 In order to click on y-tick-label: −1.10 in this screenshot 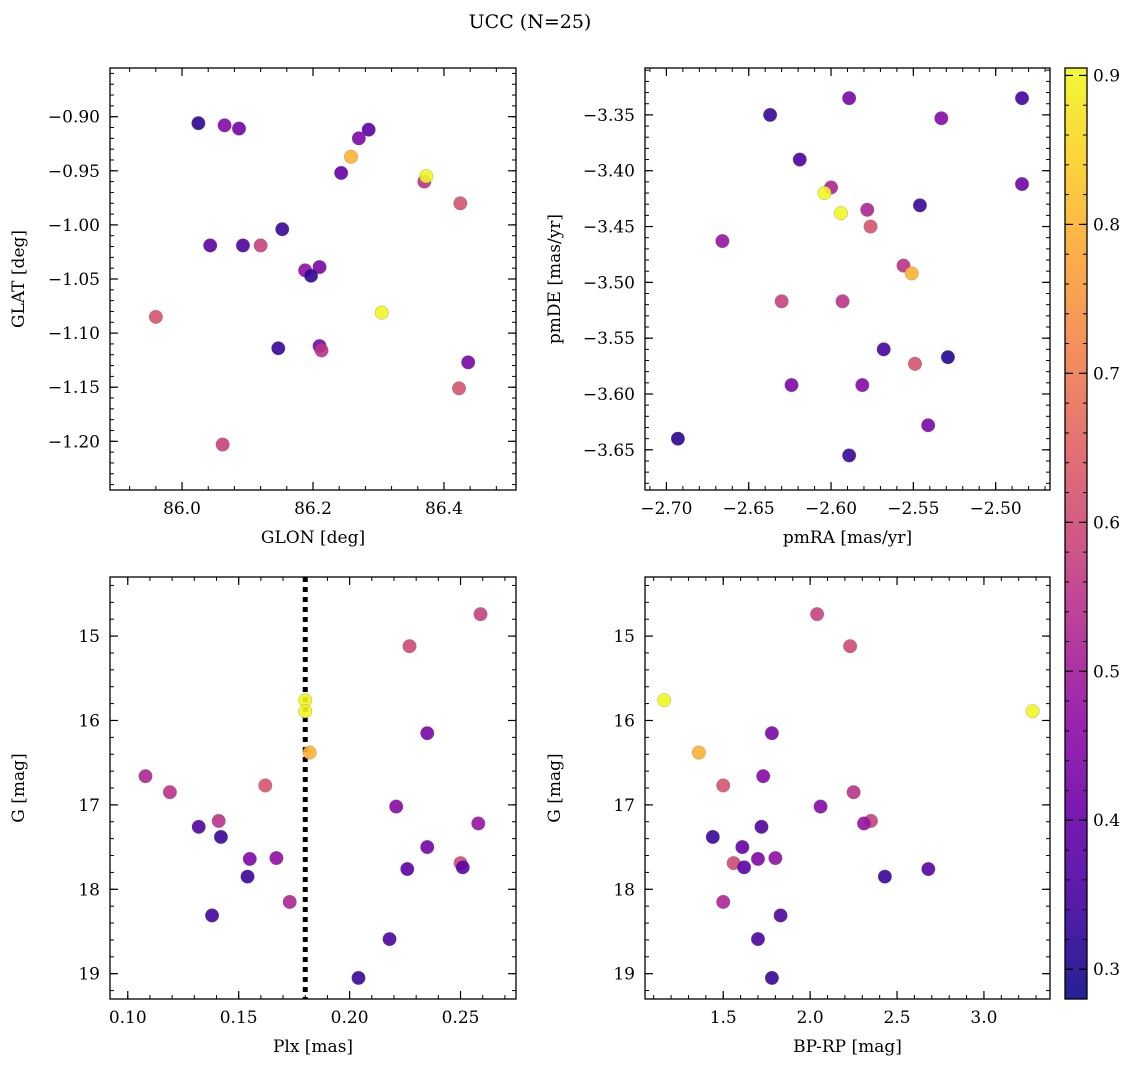, I will do `click(74, 334)`.